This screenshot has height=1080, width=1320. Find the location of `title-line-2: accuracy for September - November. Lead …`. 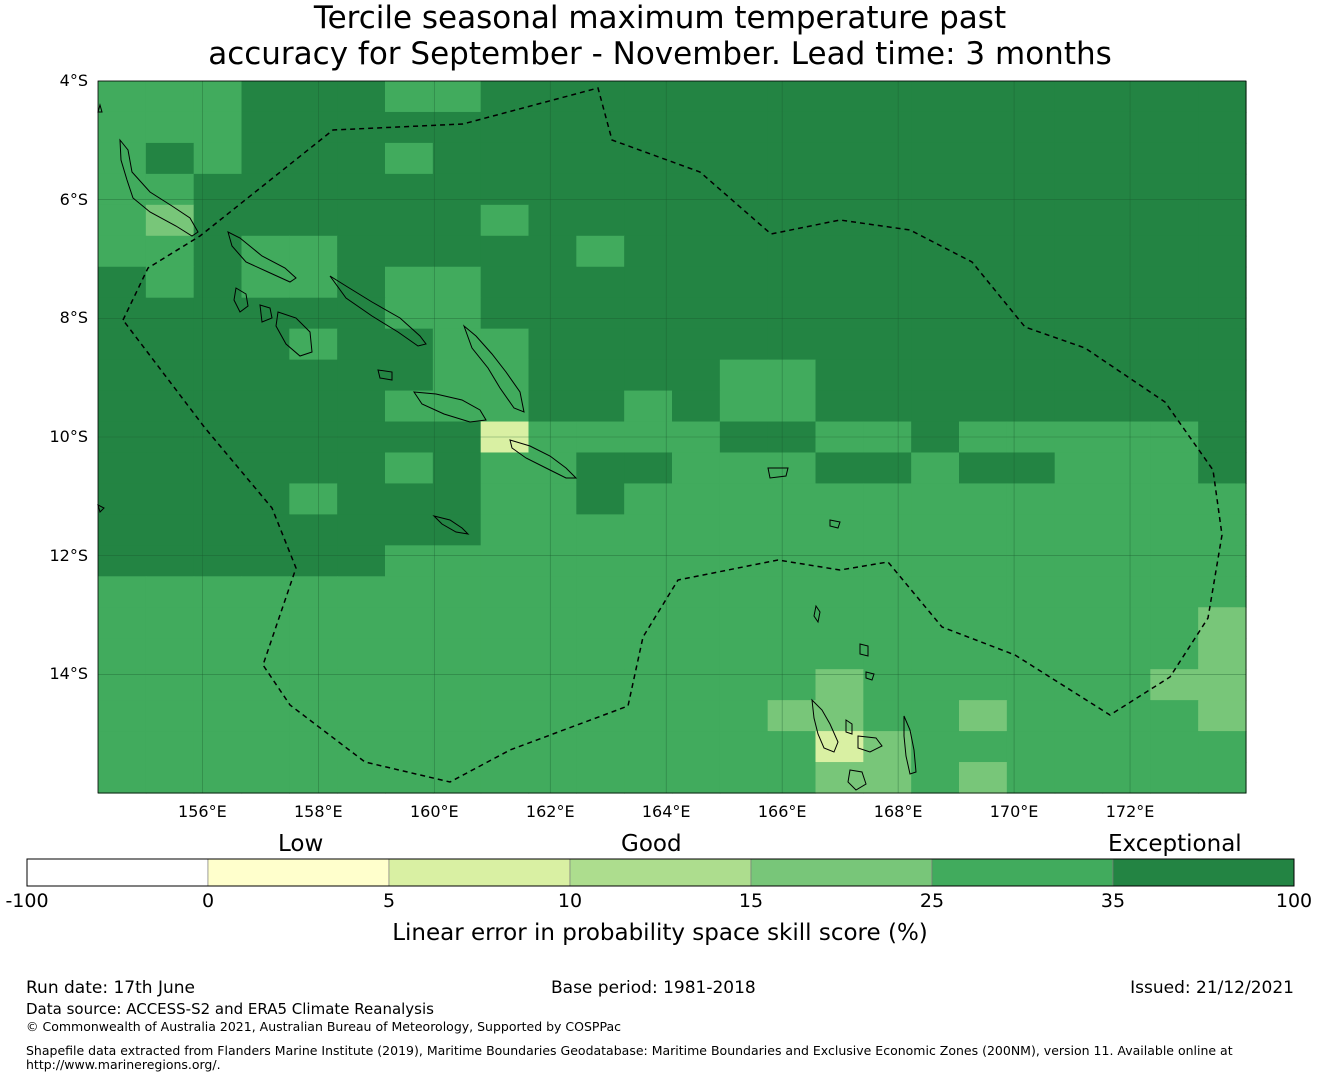

title-line-2: accuracy for September - November. Lead … is located at coordinates (660, 54).